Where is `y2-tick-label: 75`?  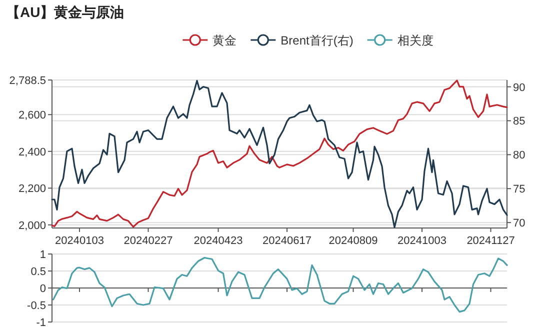 y2-tick-label: 75 is located at coordinates (519, 190).